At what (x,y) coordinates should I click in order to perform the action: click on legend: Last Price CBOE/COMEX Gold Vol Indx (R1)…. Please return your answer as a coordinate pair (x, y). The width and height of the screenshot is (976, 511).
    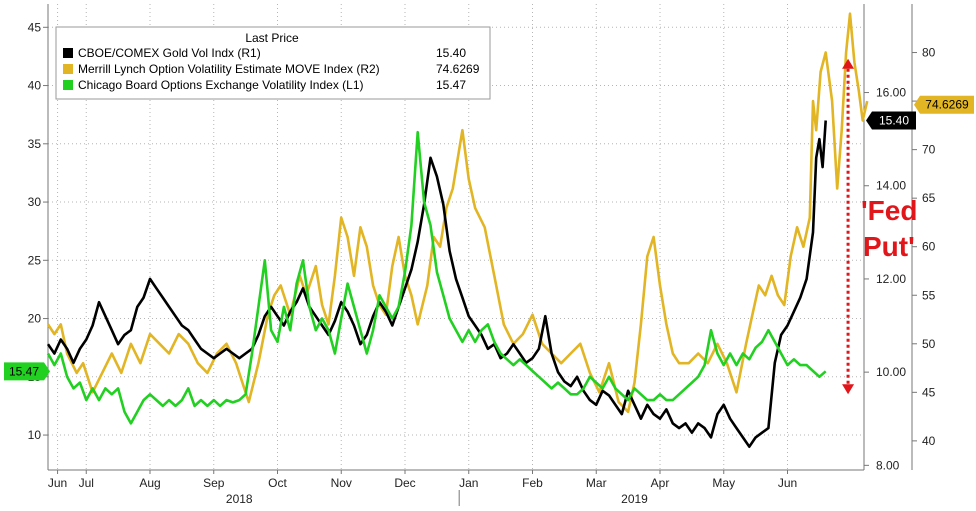
    Looking at the image, I should click on (273, 63).